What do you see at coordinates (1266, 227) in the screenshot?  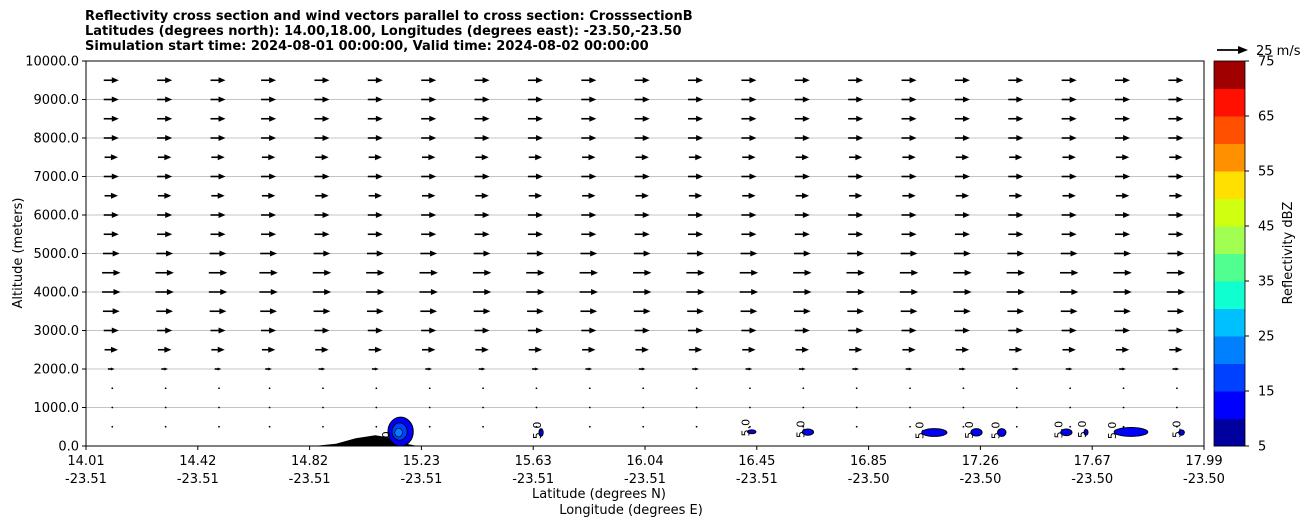 I see `colorbar-tick-label: 45` at bounding box center [1266, 227].